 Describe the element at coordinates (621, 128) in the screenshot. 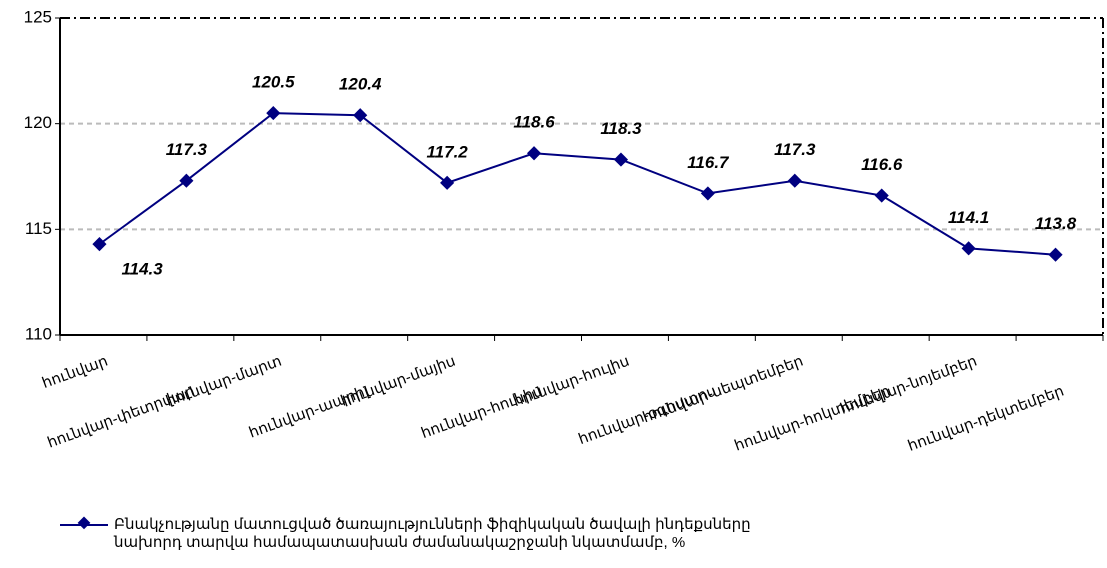

I see `data-label: 118.3` at that location.